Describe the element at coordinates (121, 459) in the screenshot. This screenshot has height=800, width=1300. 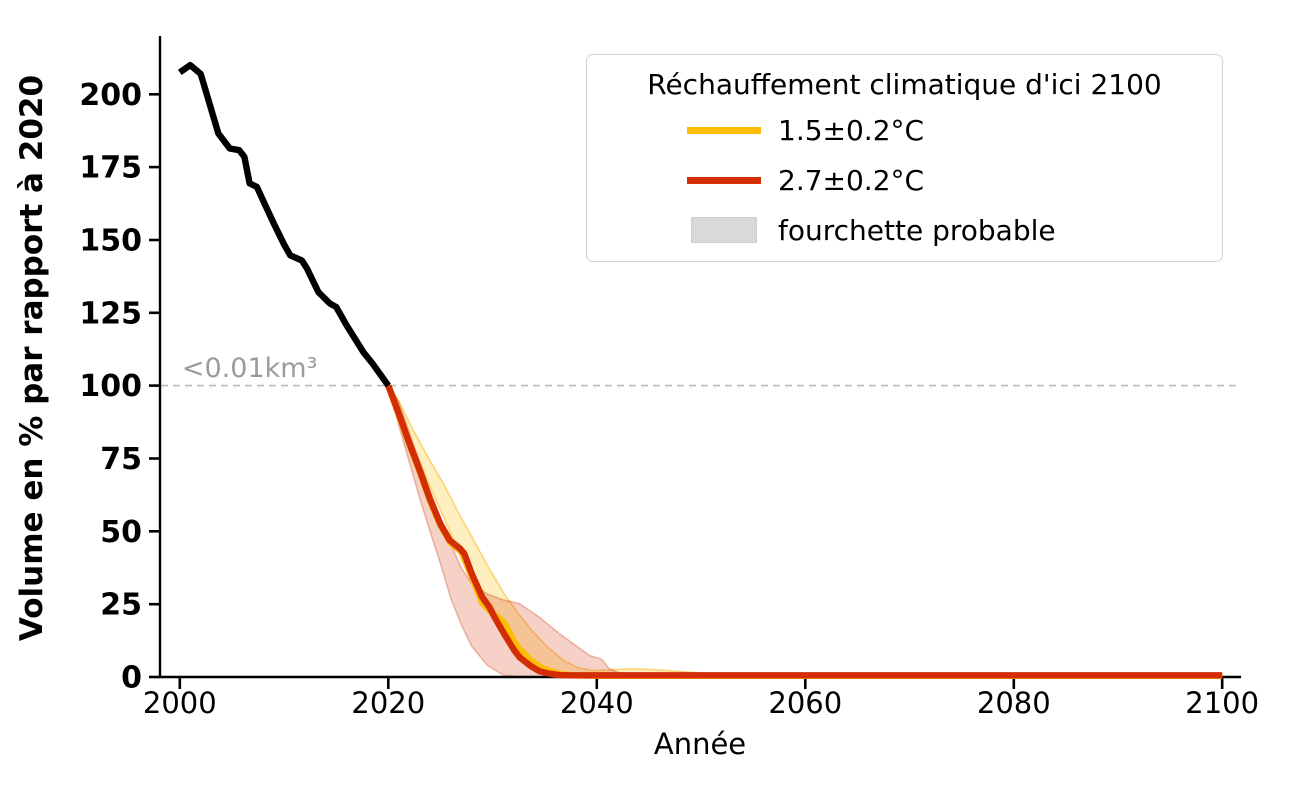
I see `y-tick-label: 75` at that location.